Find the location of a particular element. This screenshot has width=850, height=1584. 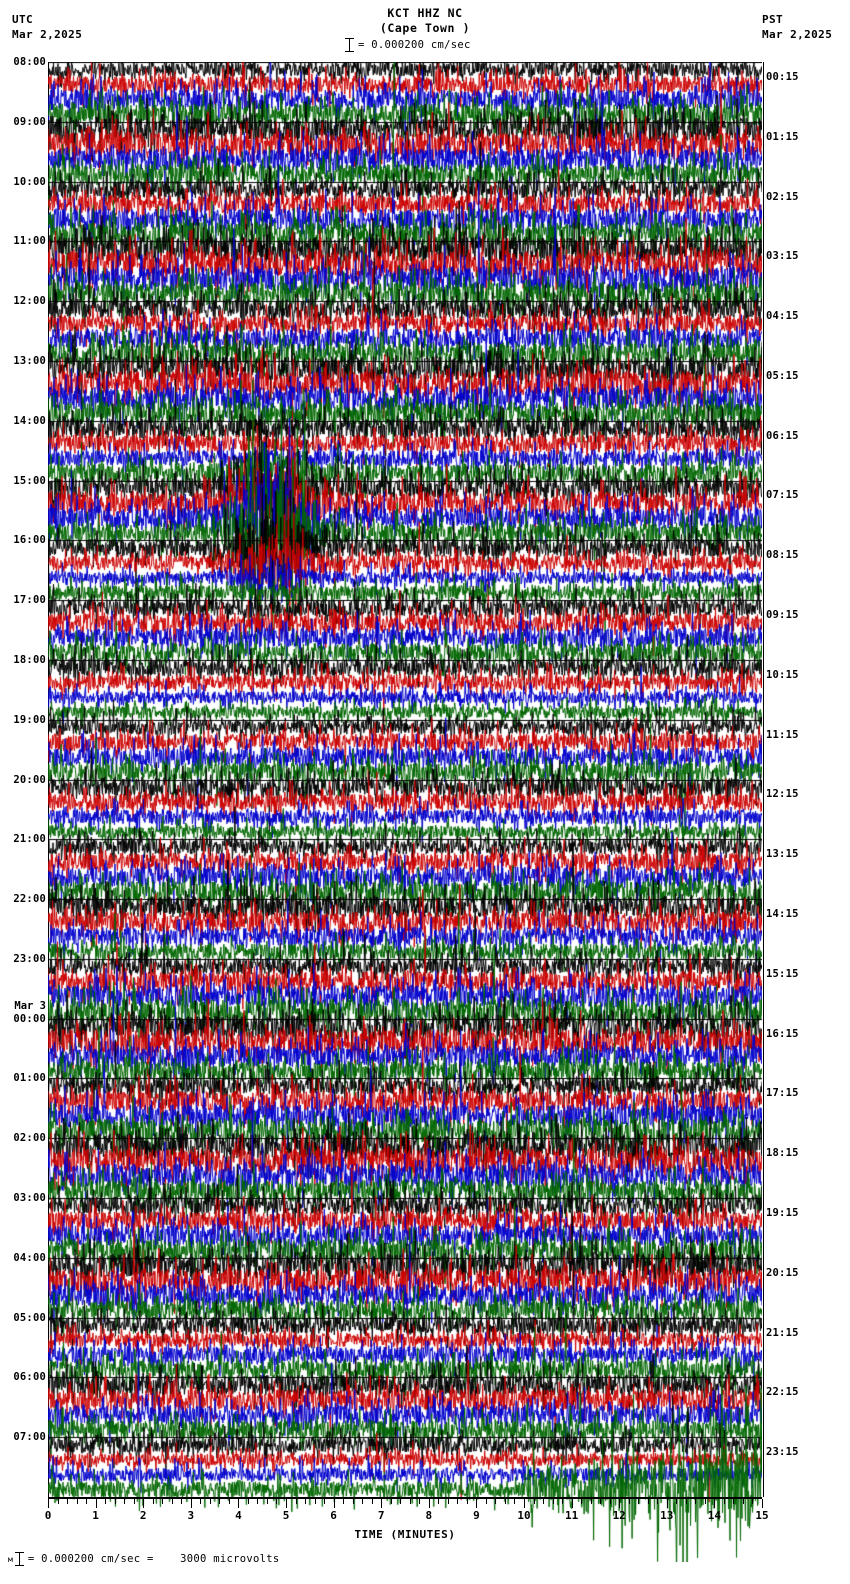

left-time-tick-label: 09:00 is located at coordinates (29, 121).